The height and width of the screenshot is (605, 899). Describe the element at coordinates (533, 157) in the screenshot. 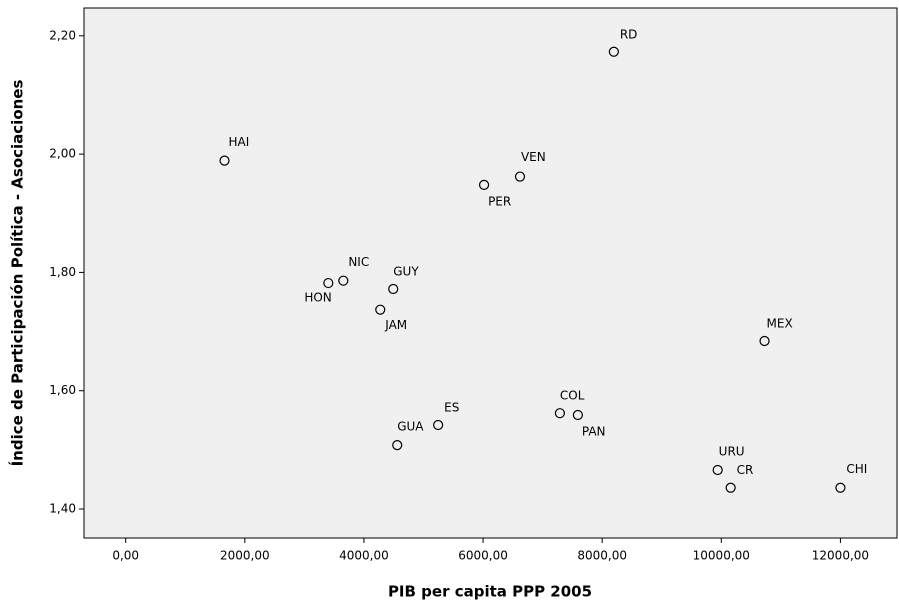

I see `point-label: VEN` at that location.